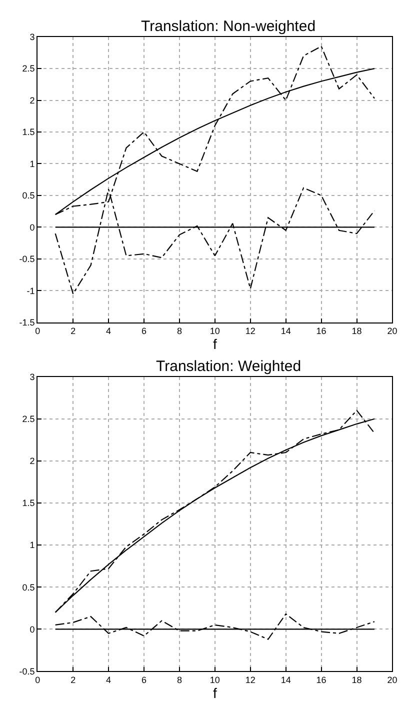  Describe the element at coordinates (30, 291) in the screenshot. I see `y-tick-label: -1` at that location.